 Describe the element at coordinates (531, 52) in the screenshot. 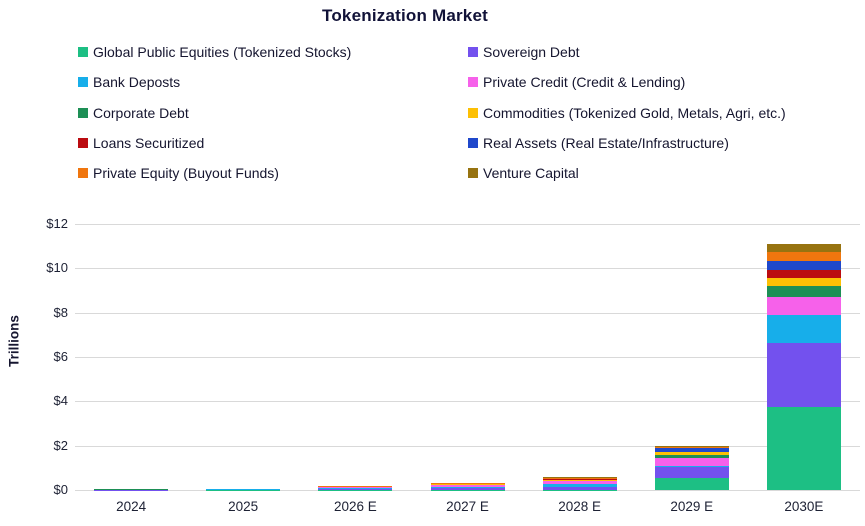

I see `legend-label: Sovereign Debt` at that location.